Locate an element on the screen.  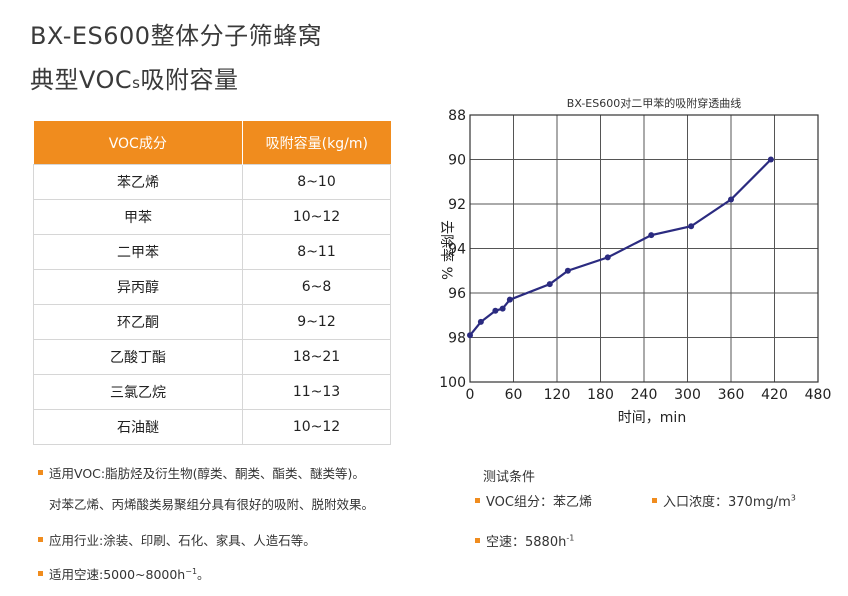
voc-name-cell: 甲苯 is located at coordinates (138, 217).